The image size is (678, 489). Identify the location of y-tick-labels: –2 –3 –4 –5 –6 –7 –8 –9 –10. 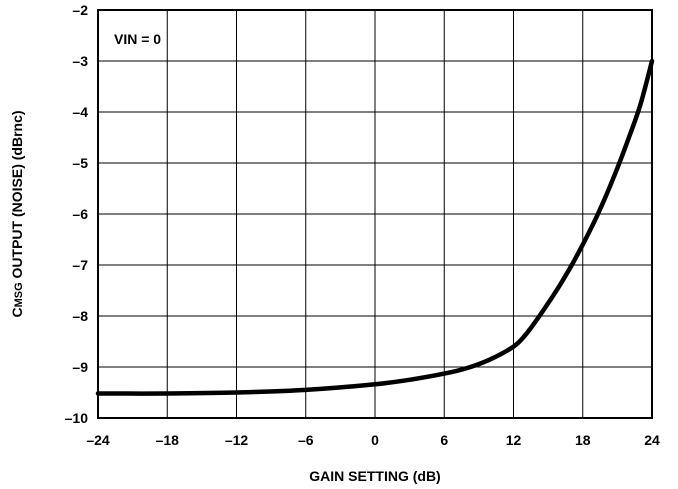
(77, 214).